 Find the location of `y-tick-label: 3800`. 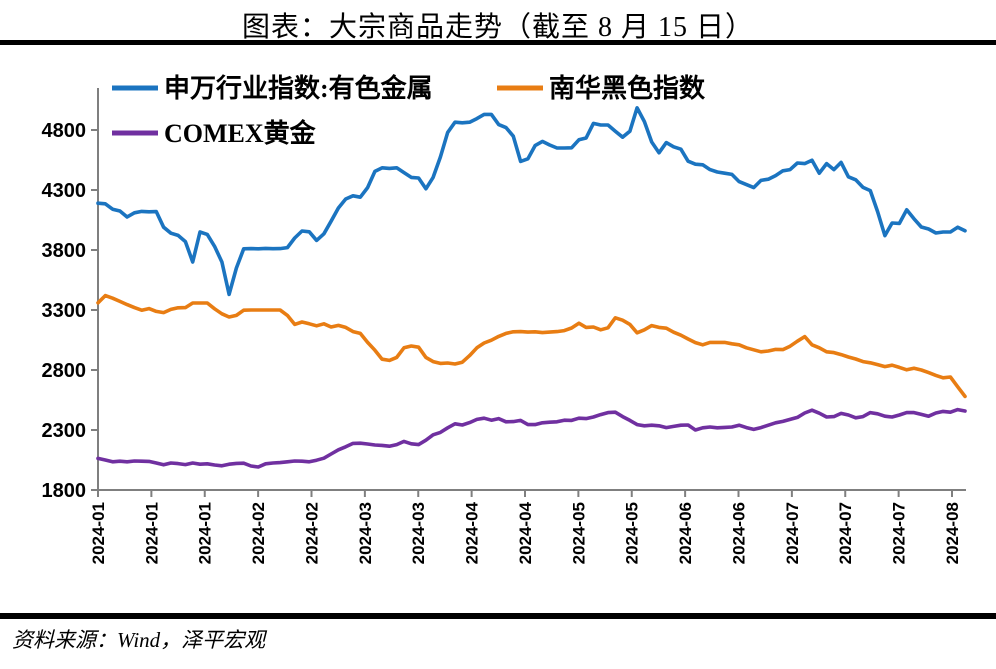

y-tick-label: 3800 is located at coordinates (64, 251).